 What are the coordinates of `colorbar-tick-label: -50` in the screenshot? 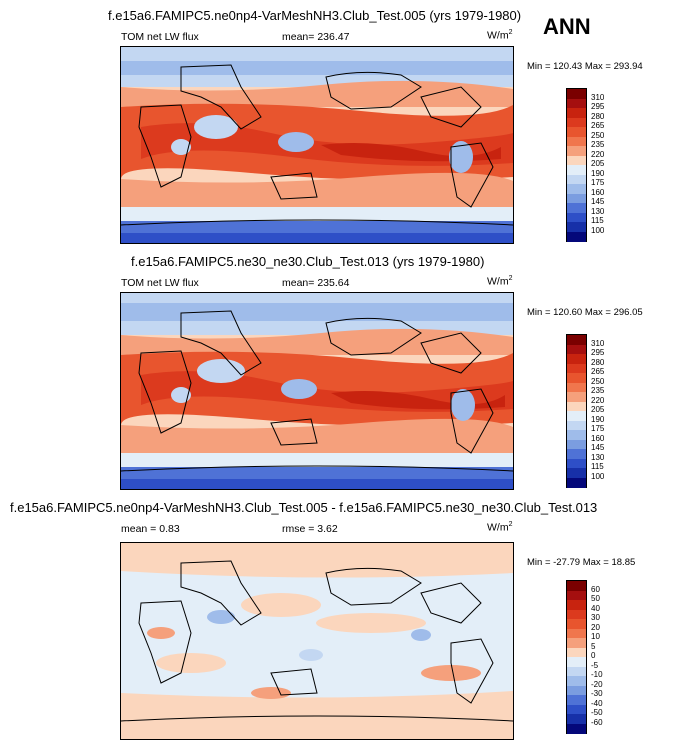 It's located at (597, 712).